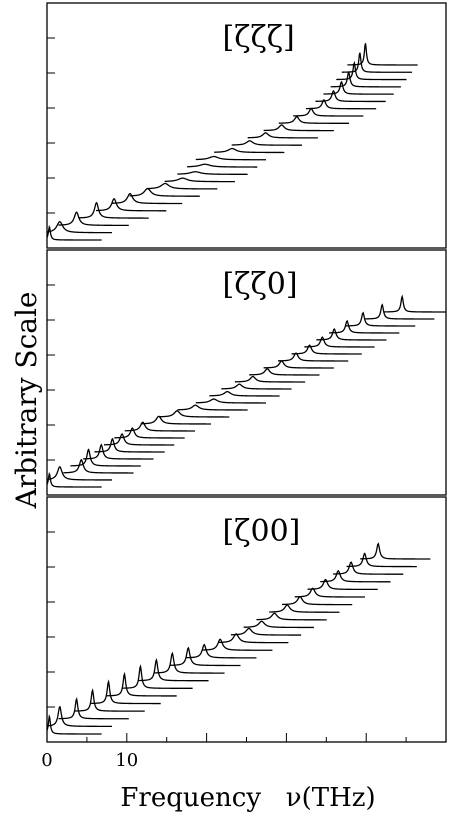 This screenshot has width=463, height=817. Describe the element at coordinates (262, 531) in the screenshot. I see `panel-label: [ζ00]` at that location.